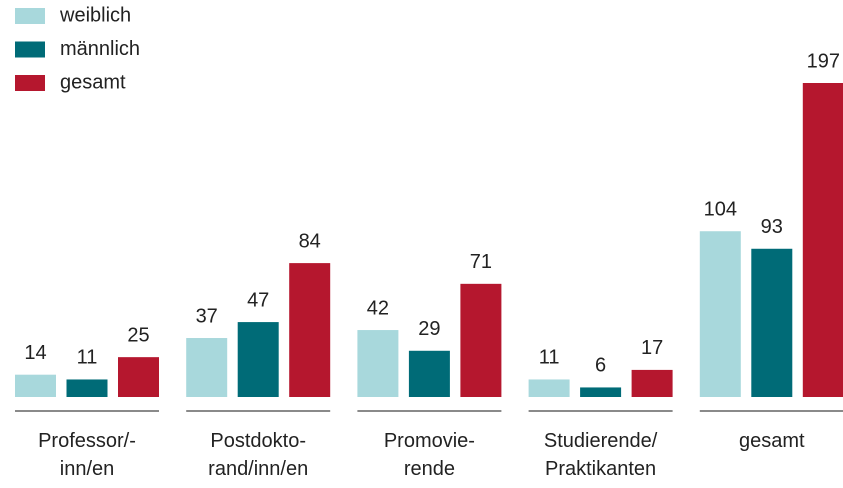 This screenshot has height=488, width=843. What do you see at coordinates (652, 348) in the screenshot?
I see `value-label: 17` at bounding box center [652, 348].